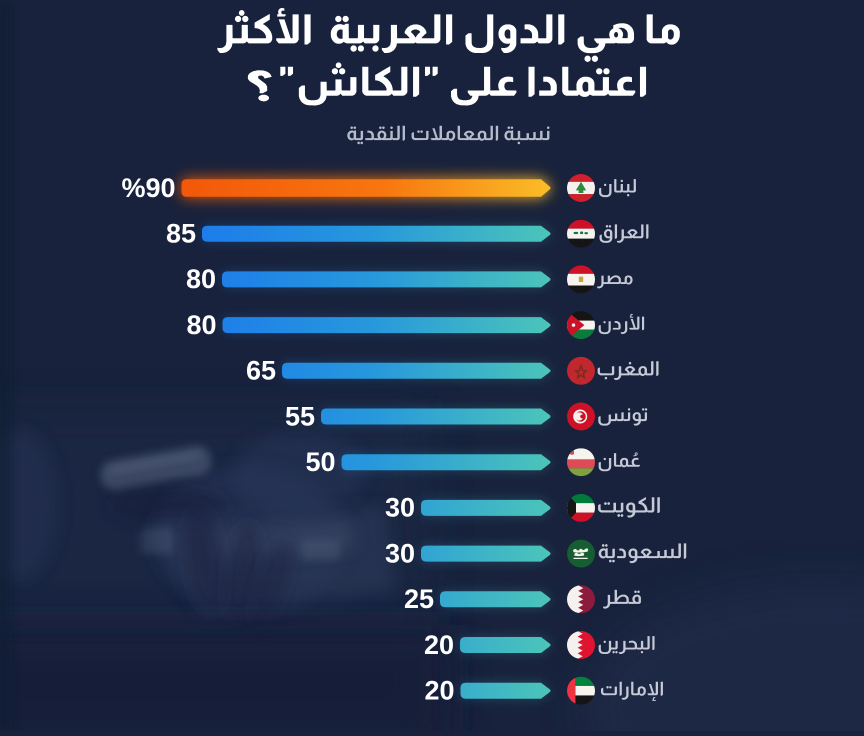  What do you see at coordinates (419, 599) in the screenshot?
I see `svg-text: 25` at bounding box center [419, 599].